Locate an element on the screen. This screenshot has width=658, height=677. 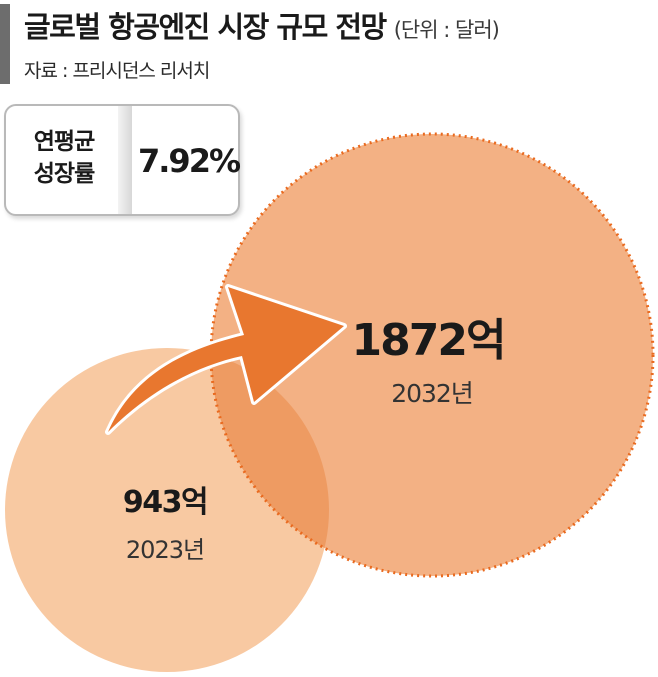
unit-note: (단위 : 달러) is located at coordinates (446, 30).